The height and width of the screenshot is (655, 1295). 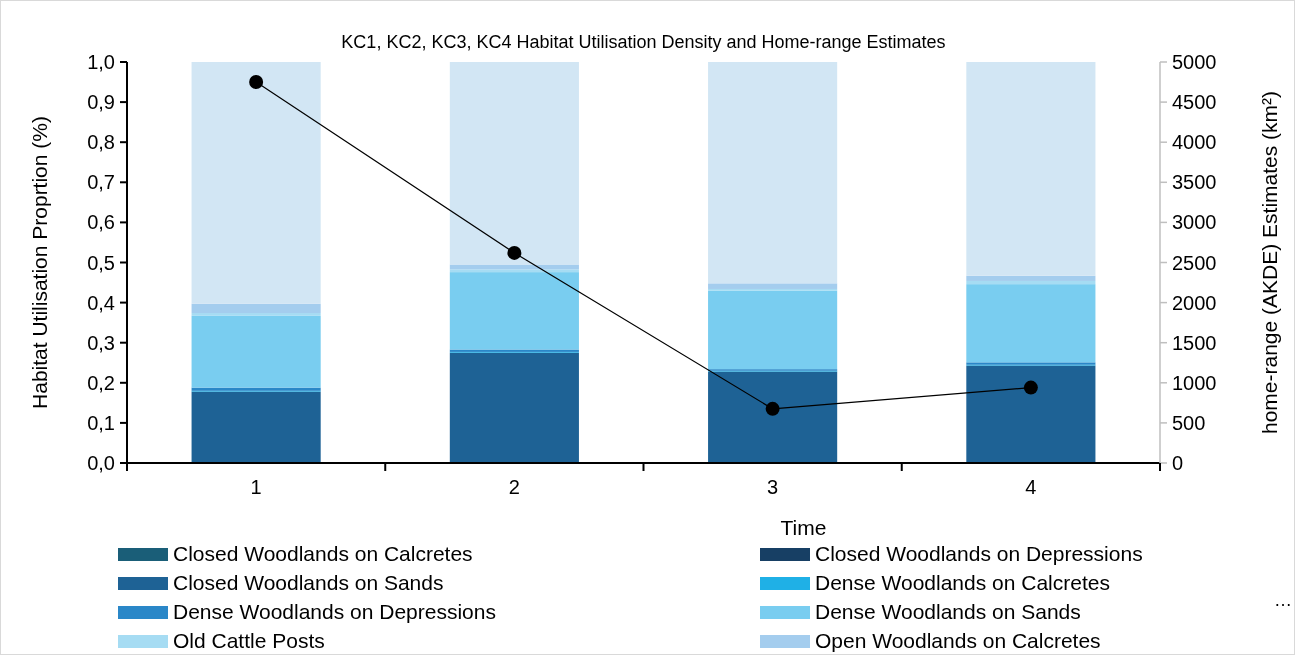 What do you see at coordinates (773, 487) in the screenshot?
I see `x-tick-label: 3` at bounding box center [773, 487].